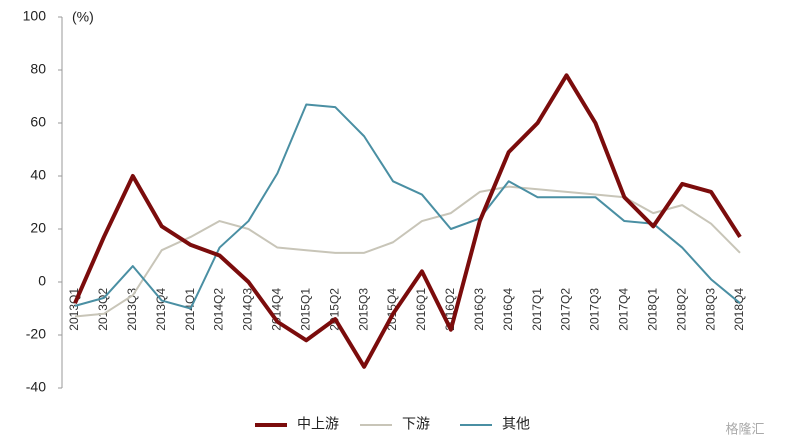 The width and height of the screenshot is (785, 445). I want to click on x-tick-label: 2015Q3, so click(363, 309).